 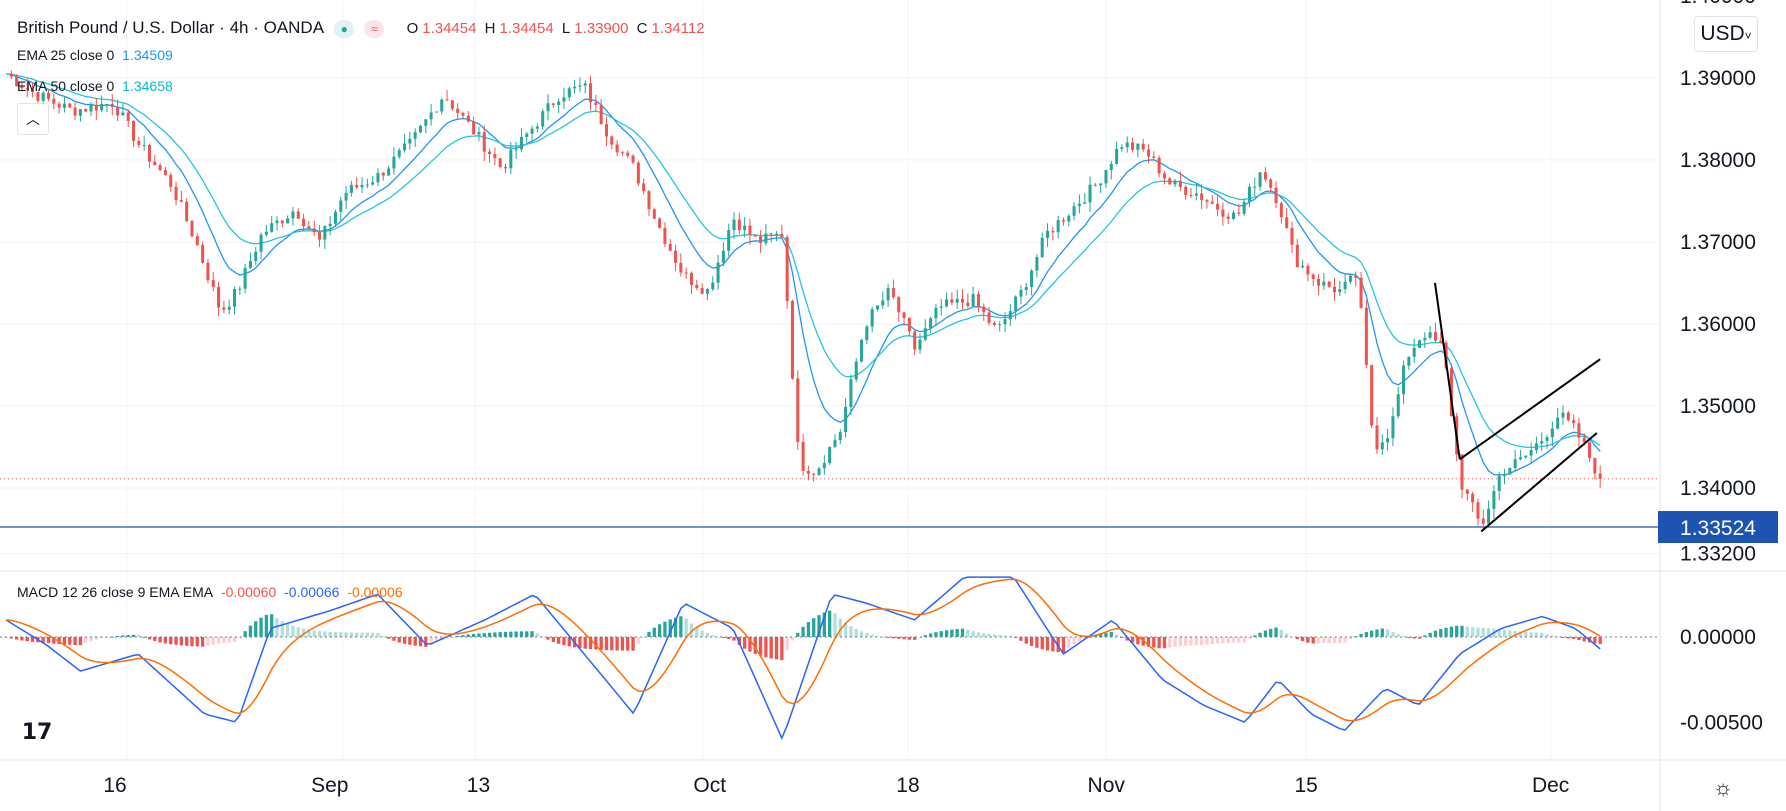 I want to click on ema50-legend: EMA 50 close 0 1.34658, so click(x=97, y=86).